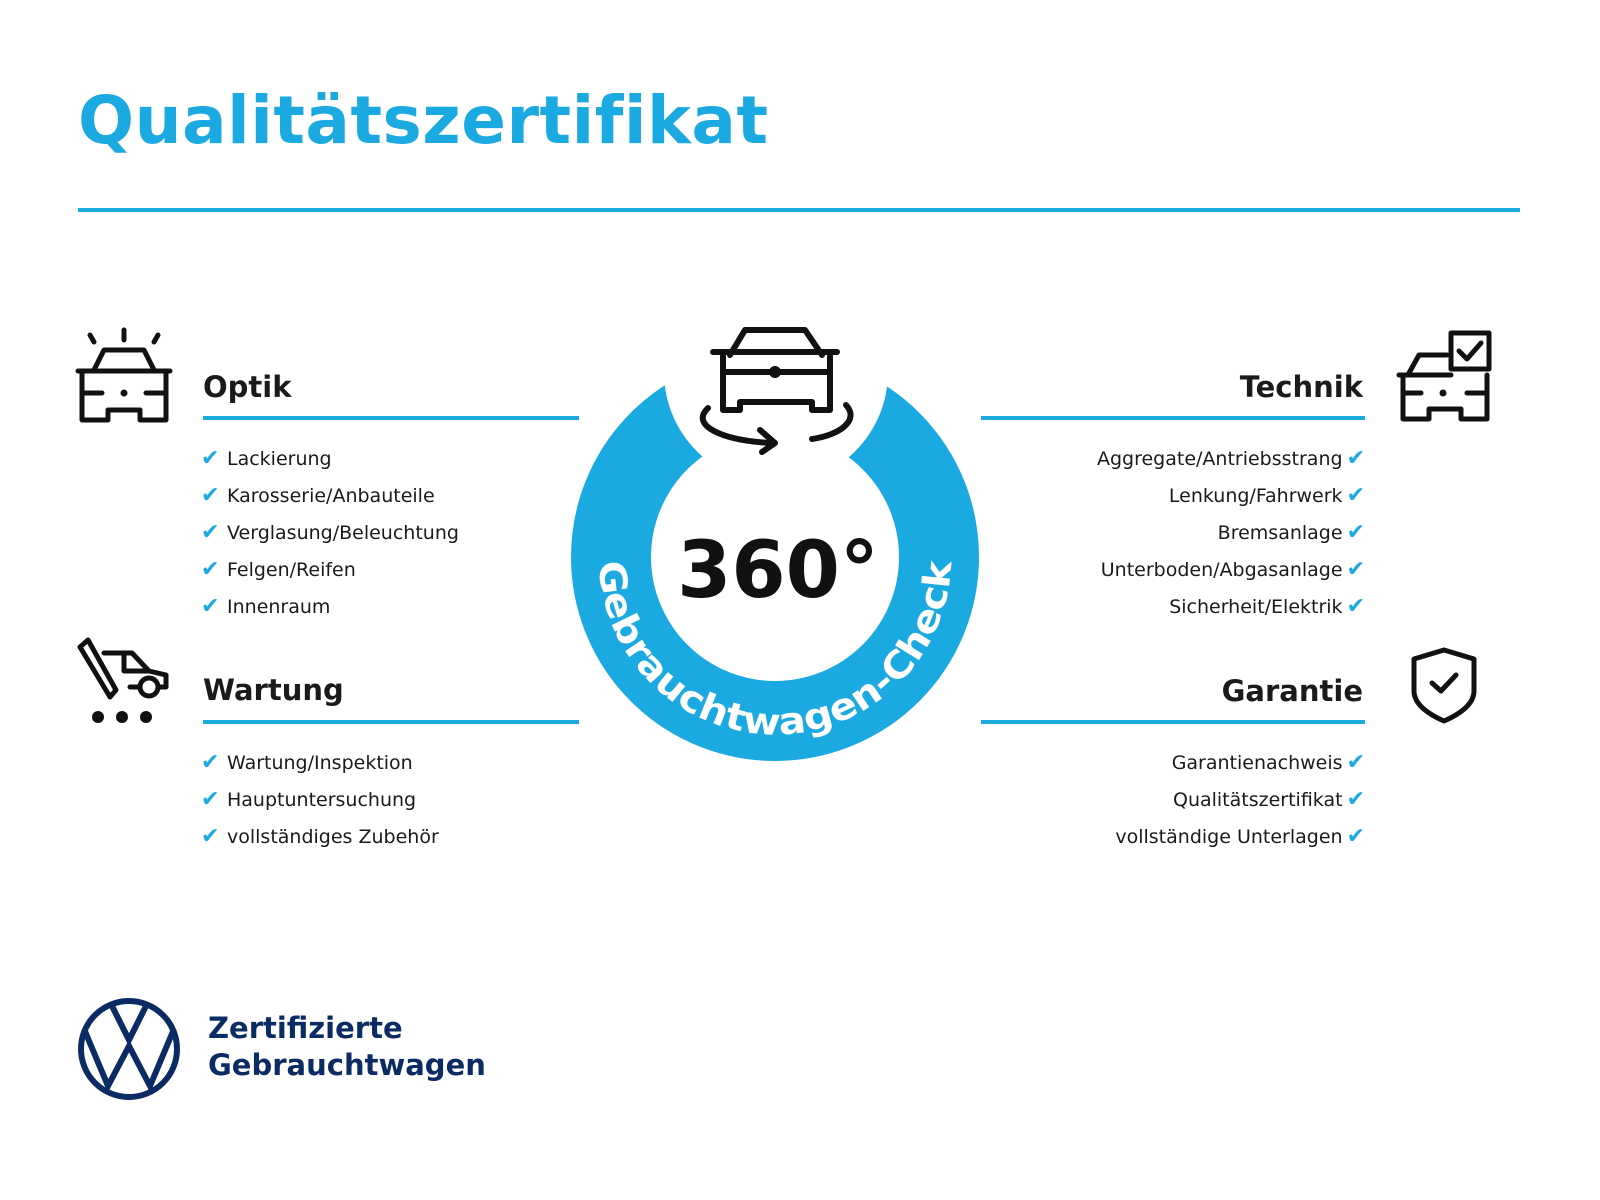 The width and height of the screenshot is (1600, 1200). What do you see at coordinates (778, 571) in the screenshot?
I see `360-degree-label: 360°` at bounding box center [778, 571].